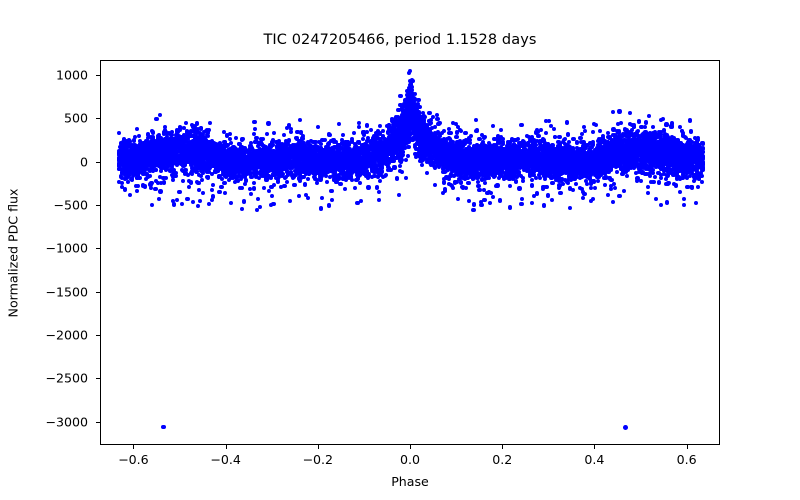 This screenshot has width=800, height=500. What do you see at coordinates (66, 378) in the screenshot?
I see `y-tick-label: −2500` at bounding box center [66, 378].